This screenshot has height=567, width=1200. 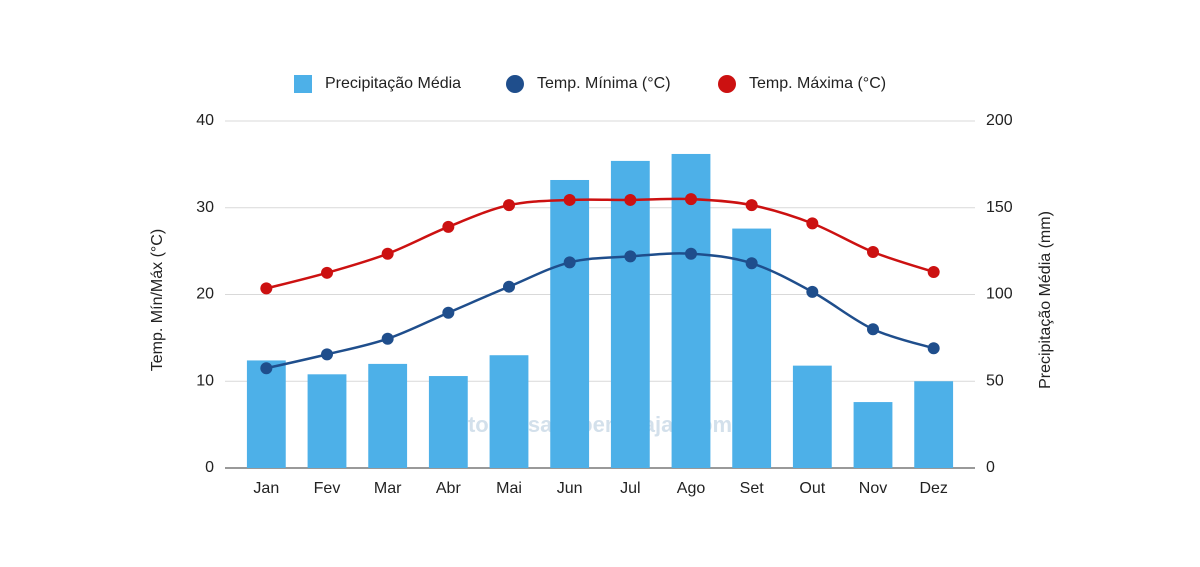 What do you see at coordinates (157, 300) in the screenshot?
I see `y-axis-title: Temp. Mín/Máx (°C)` at bounding box center [157, 300].